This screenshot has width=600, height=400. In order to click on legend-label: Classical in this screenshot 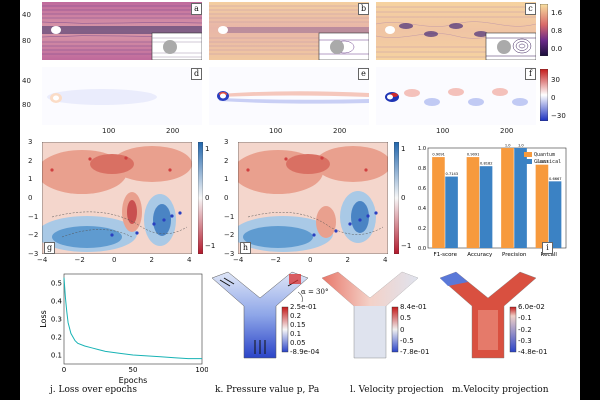, I will do `click(547, 162)`.